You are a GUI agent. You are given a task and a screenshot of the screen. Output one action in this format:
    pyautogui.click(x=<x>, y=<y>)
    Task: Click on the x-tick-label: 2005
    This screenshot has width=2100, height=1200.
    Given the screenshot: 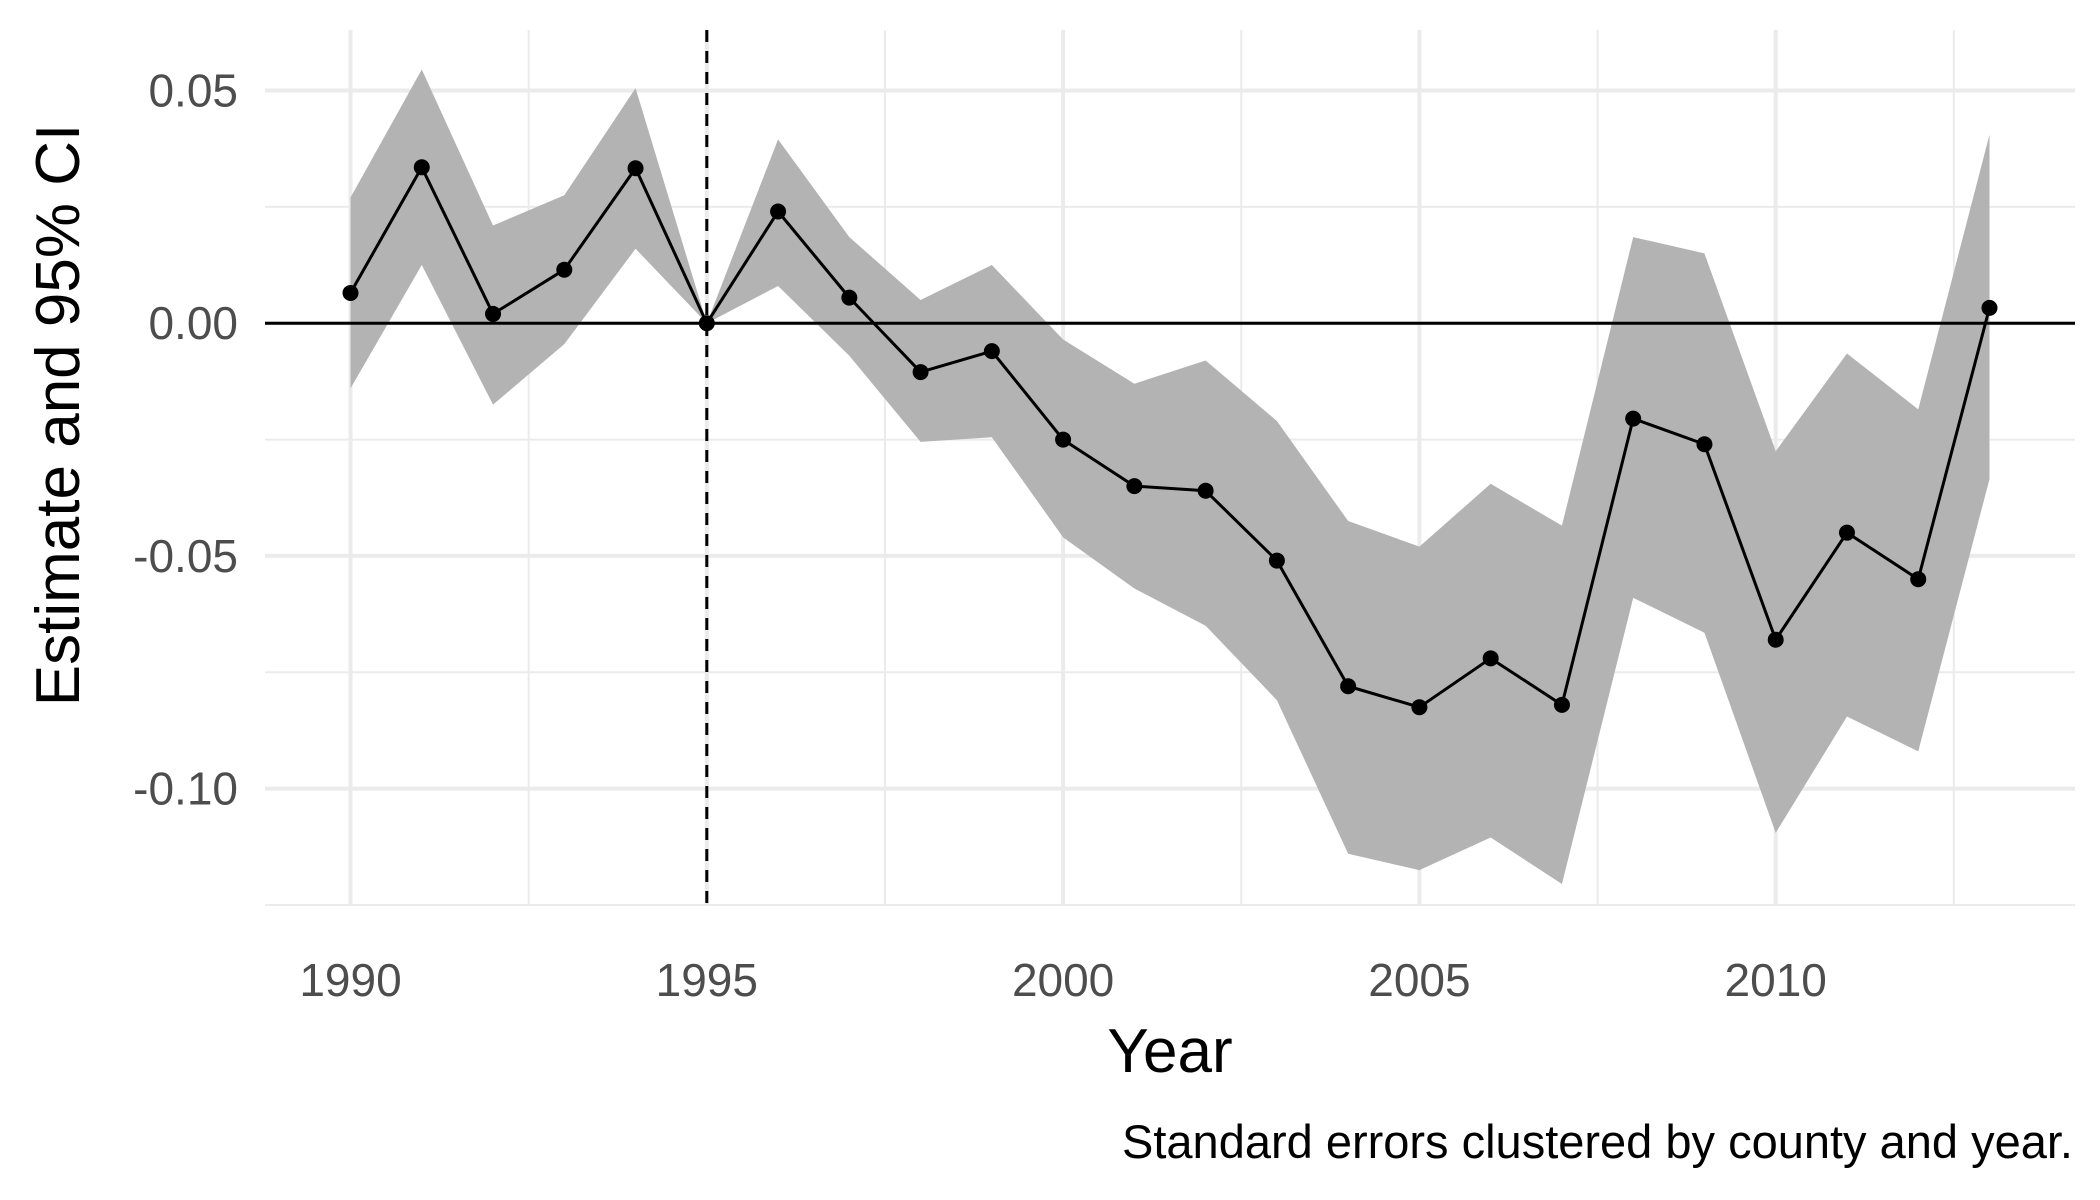 What is the action you would take?
    pyautogui.click(x=1419, y=980)
    